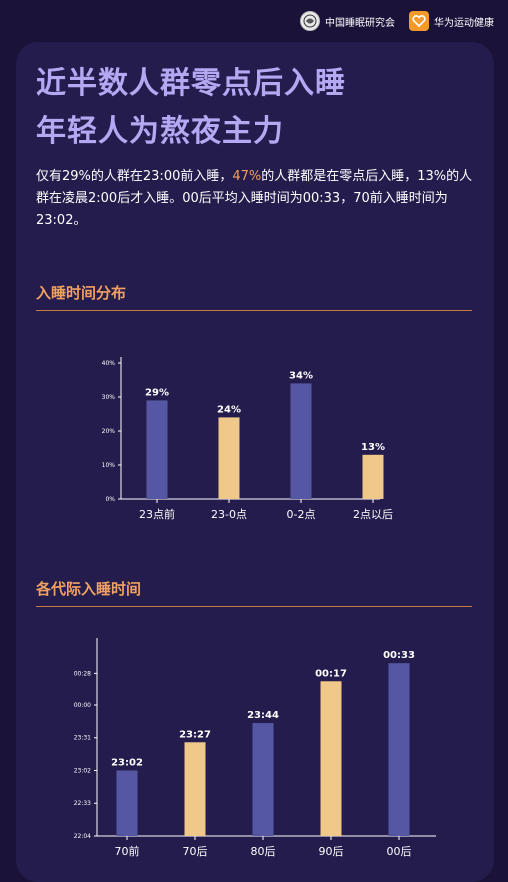  Describe the element at coordinates (82, 705) in the screenshot. I see `gen-y-tick-label: 00:00` at that location.